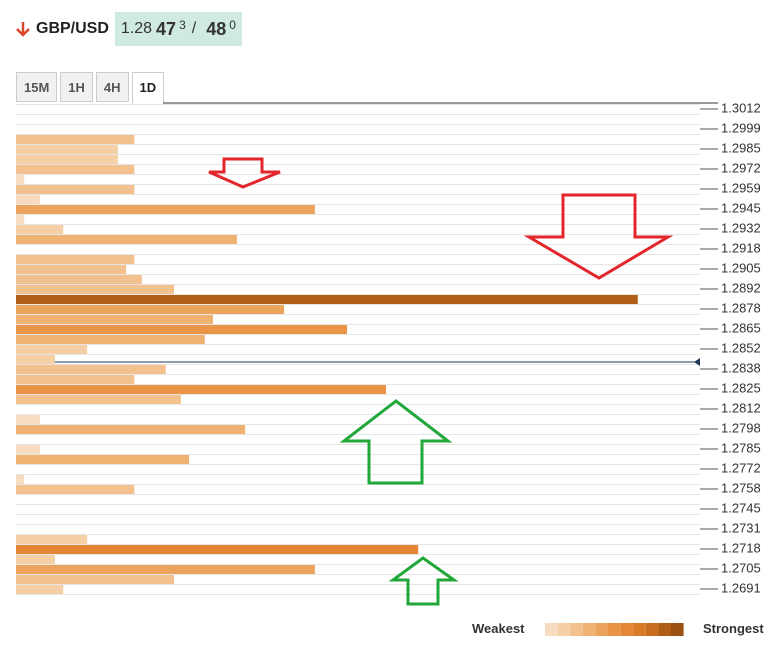 This screenshot has width=771, height=655. Describe the element at coordinates (741, 227) in the screenshot. I see `y-tick-label: 1.2932` at that location.